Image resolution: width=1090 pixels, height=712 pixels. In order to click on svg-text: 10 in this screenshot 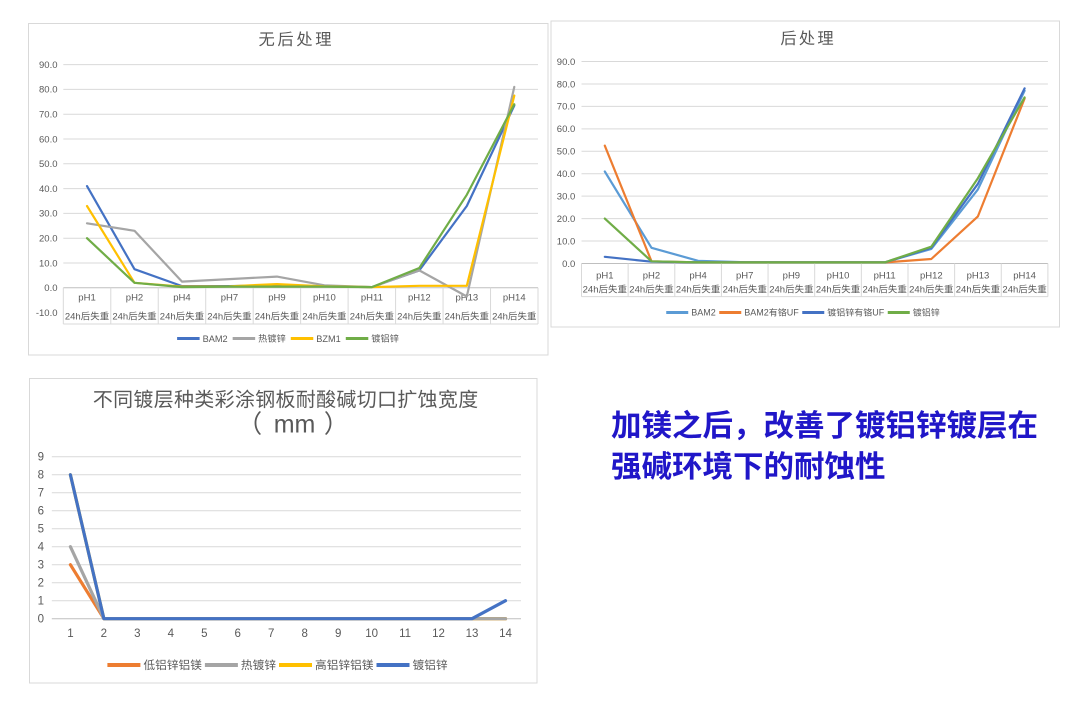, I will do `click(371, 634)`.